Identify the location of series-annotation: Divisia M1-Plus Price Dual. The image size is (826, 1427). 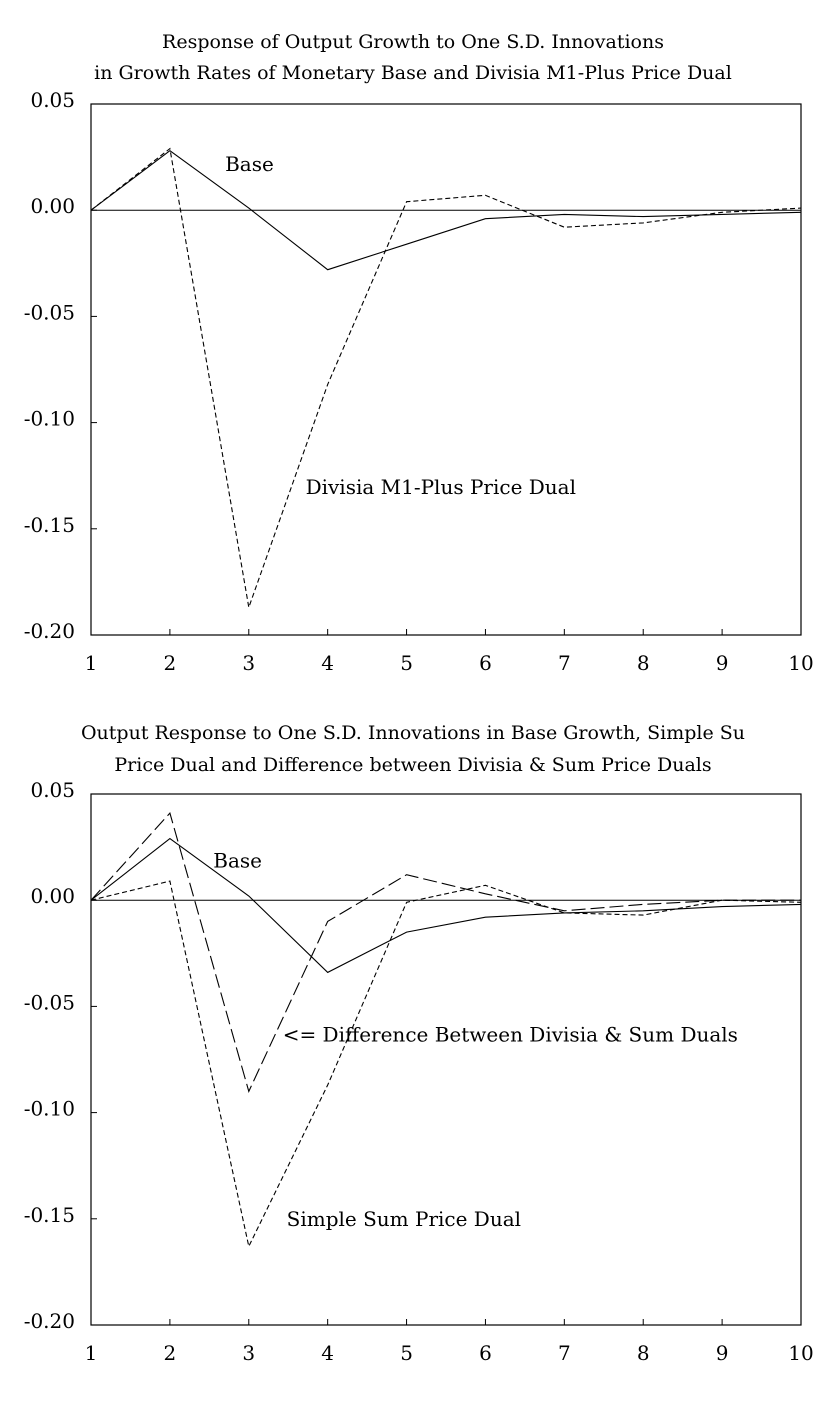
(441, 487).